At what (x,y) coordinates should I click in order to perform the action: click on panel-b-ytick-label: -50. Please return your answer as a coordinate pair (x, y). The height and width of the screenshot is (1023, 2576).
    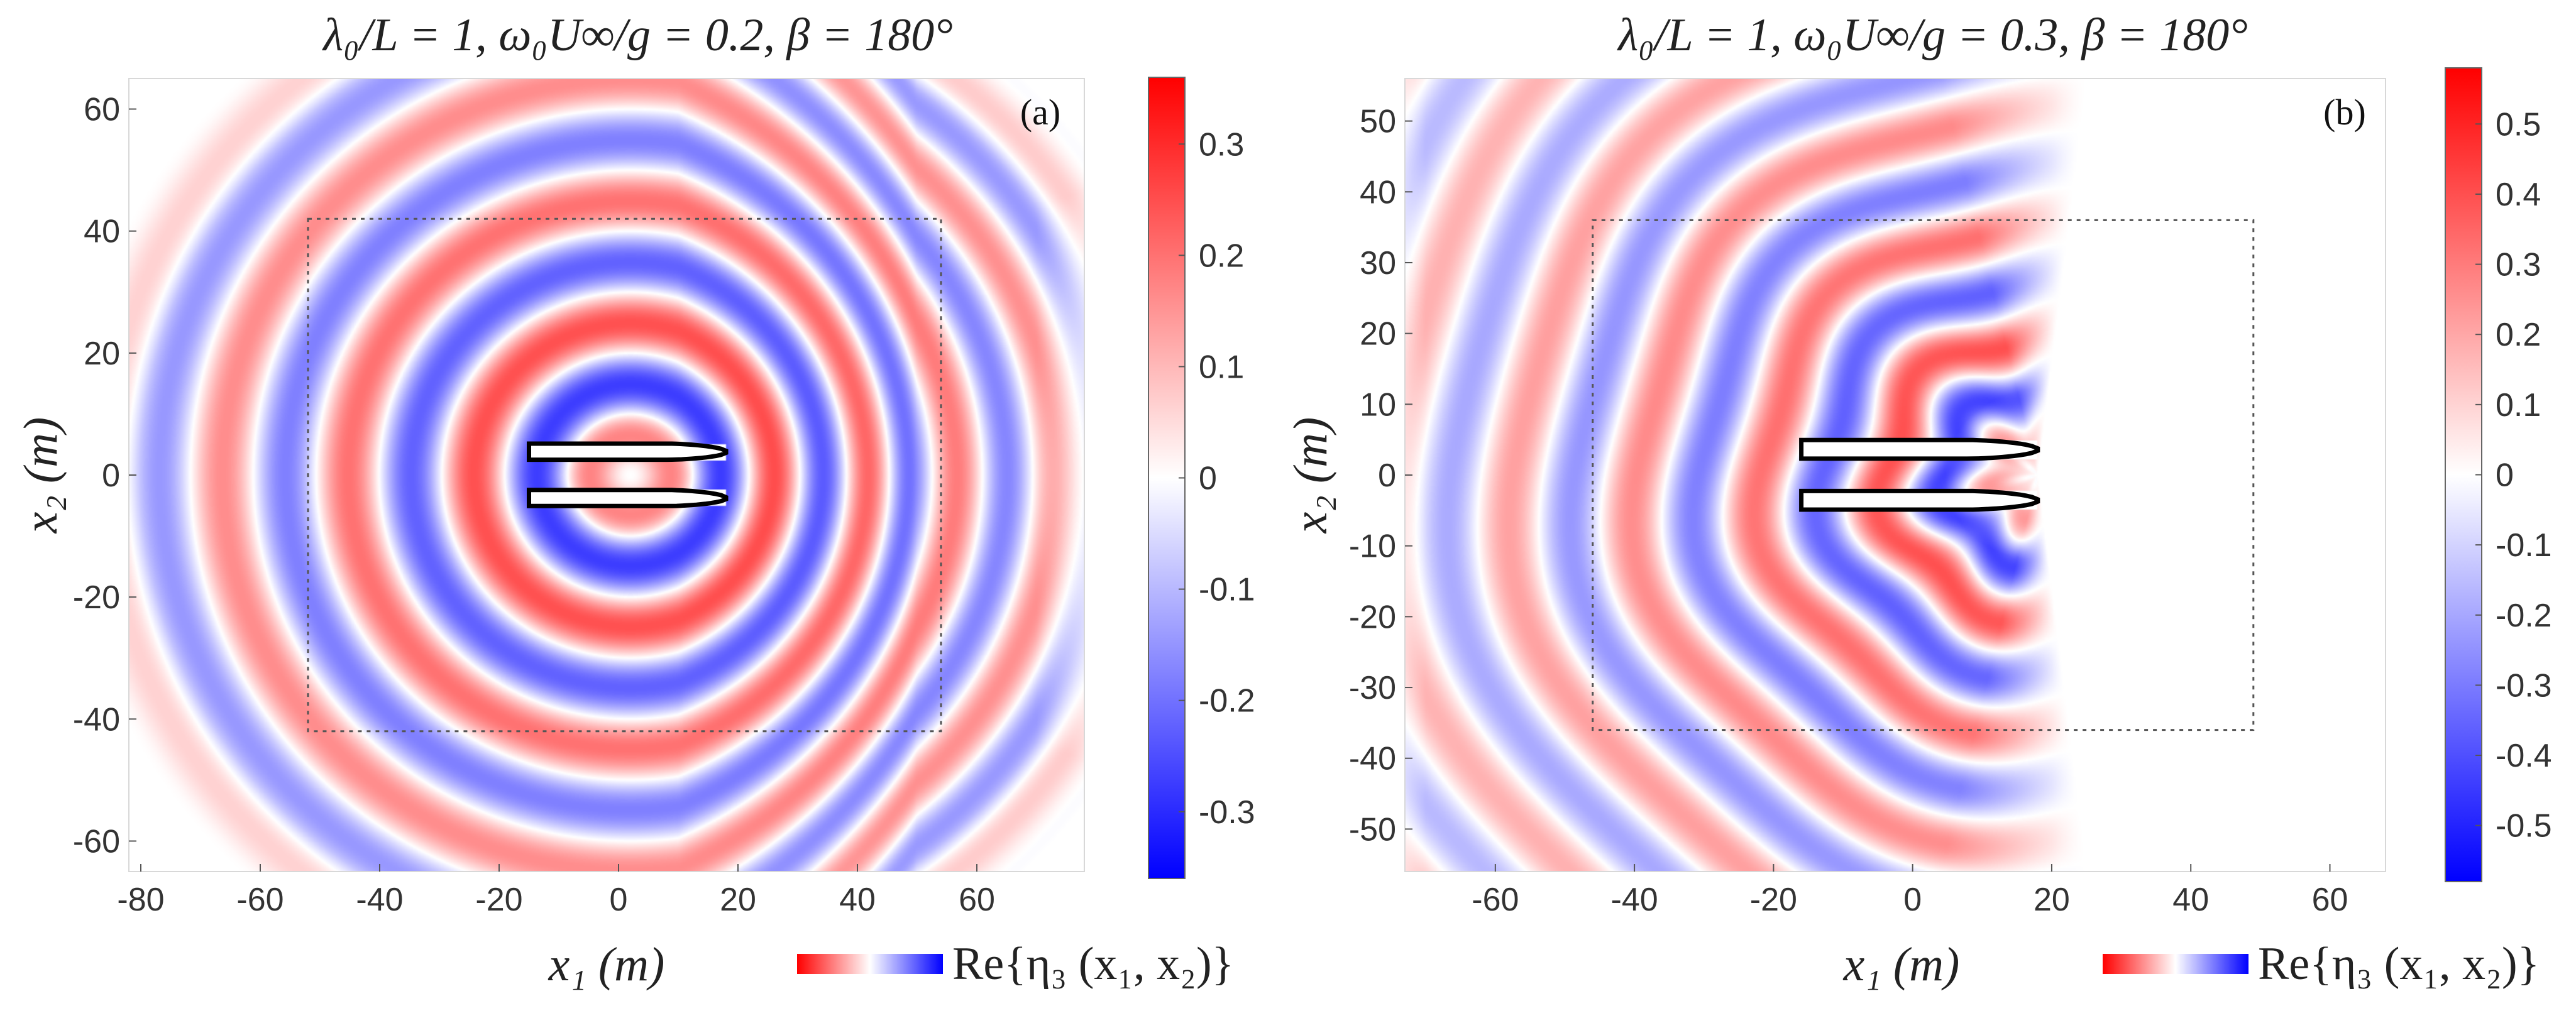
    Looking at the image, I should click on (1372, 829).